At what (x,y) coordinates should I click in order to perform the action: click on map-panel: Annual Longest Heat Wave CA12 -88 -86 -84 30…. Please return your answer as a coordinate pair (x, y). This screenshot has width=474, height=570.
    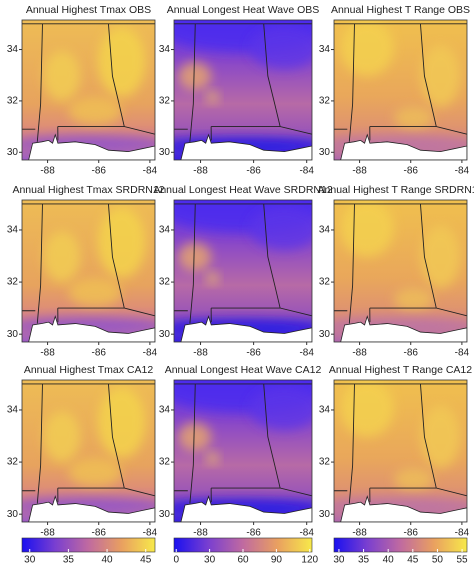
    Looking at the image, I should click on (240, 451).